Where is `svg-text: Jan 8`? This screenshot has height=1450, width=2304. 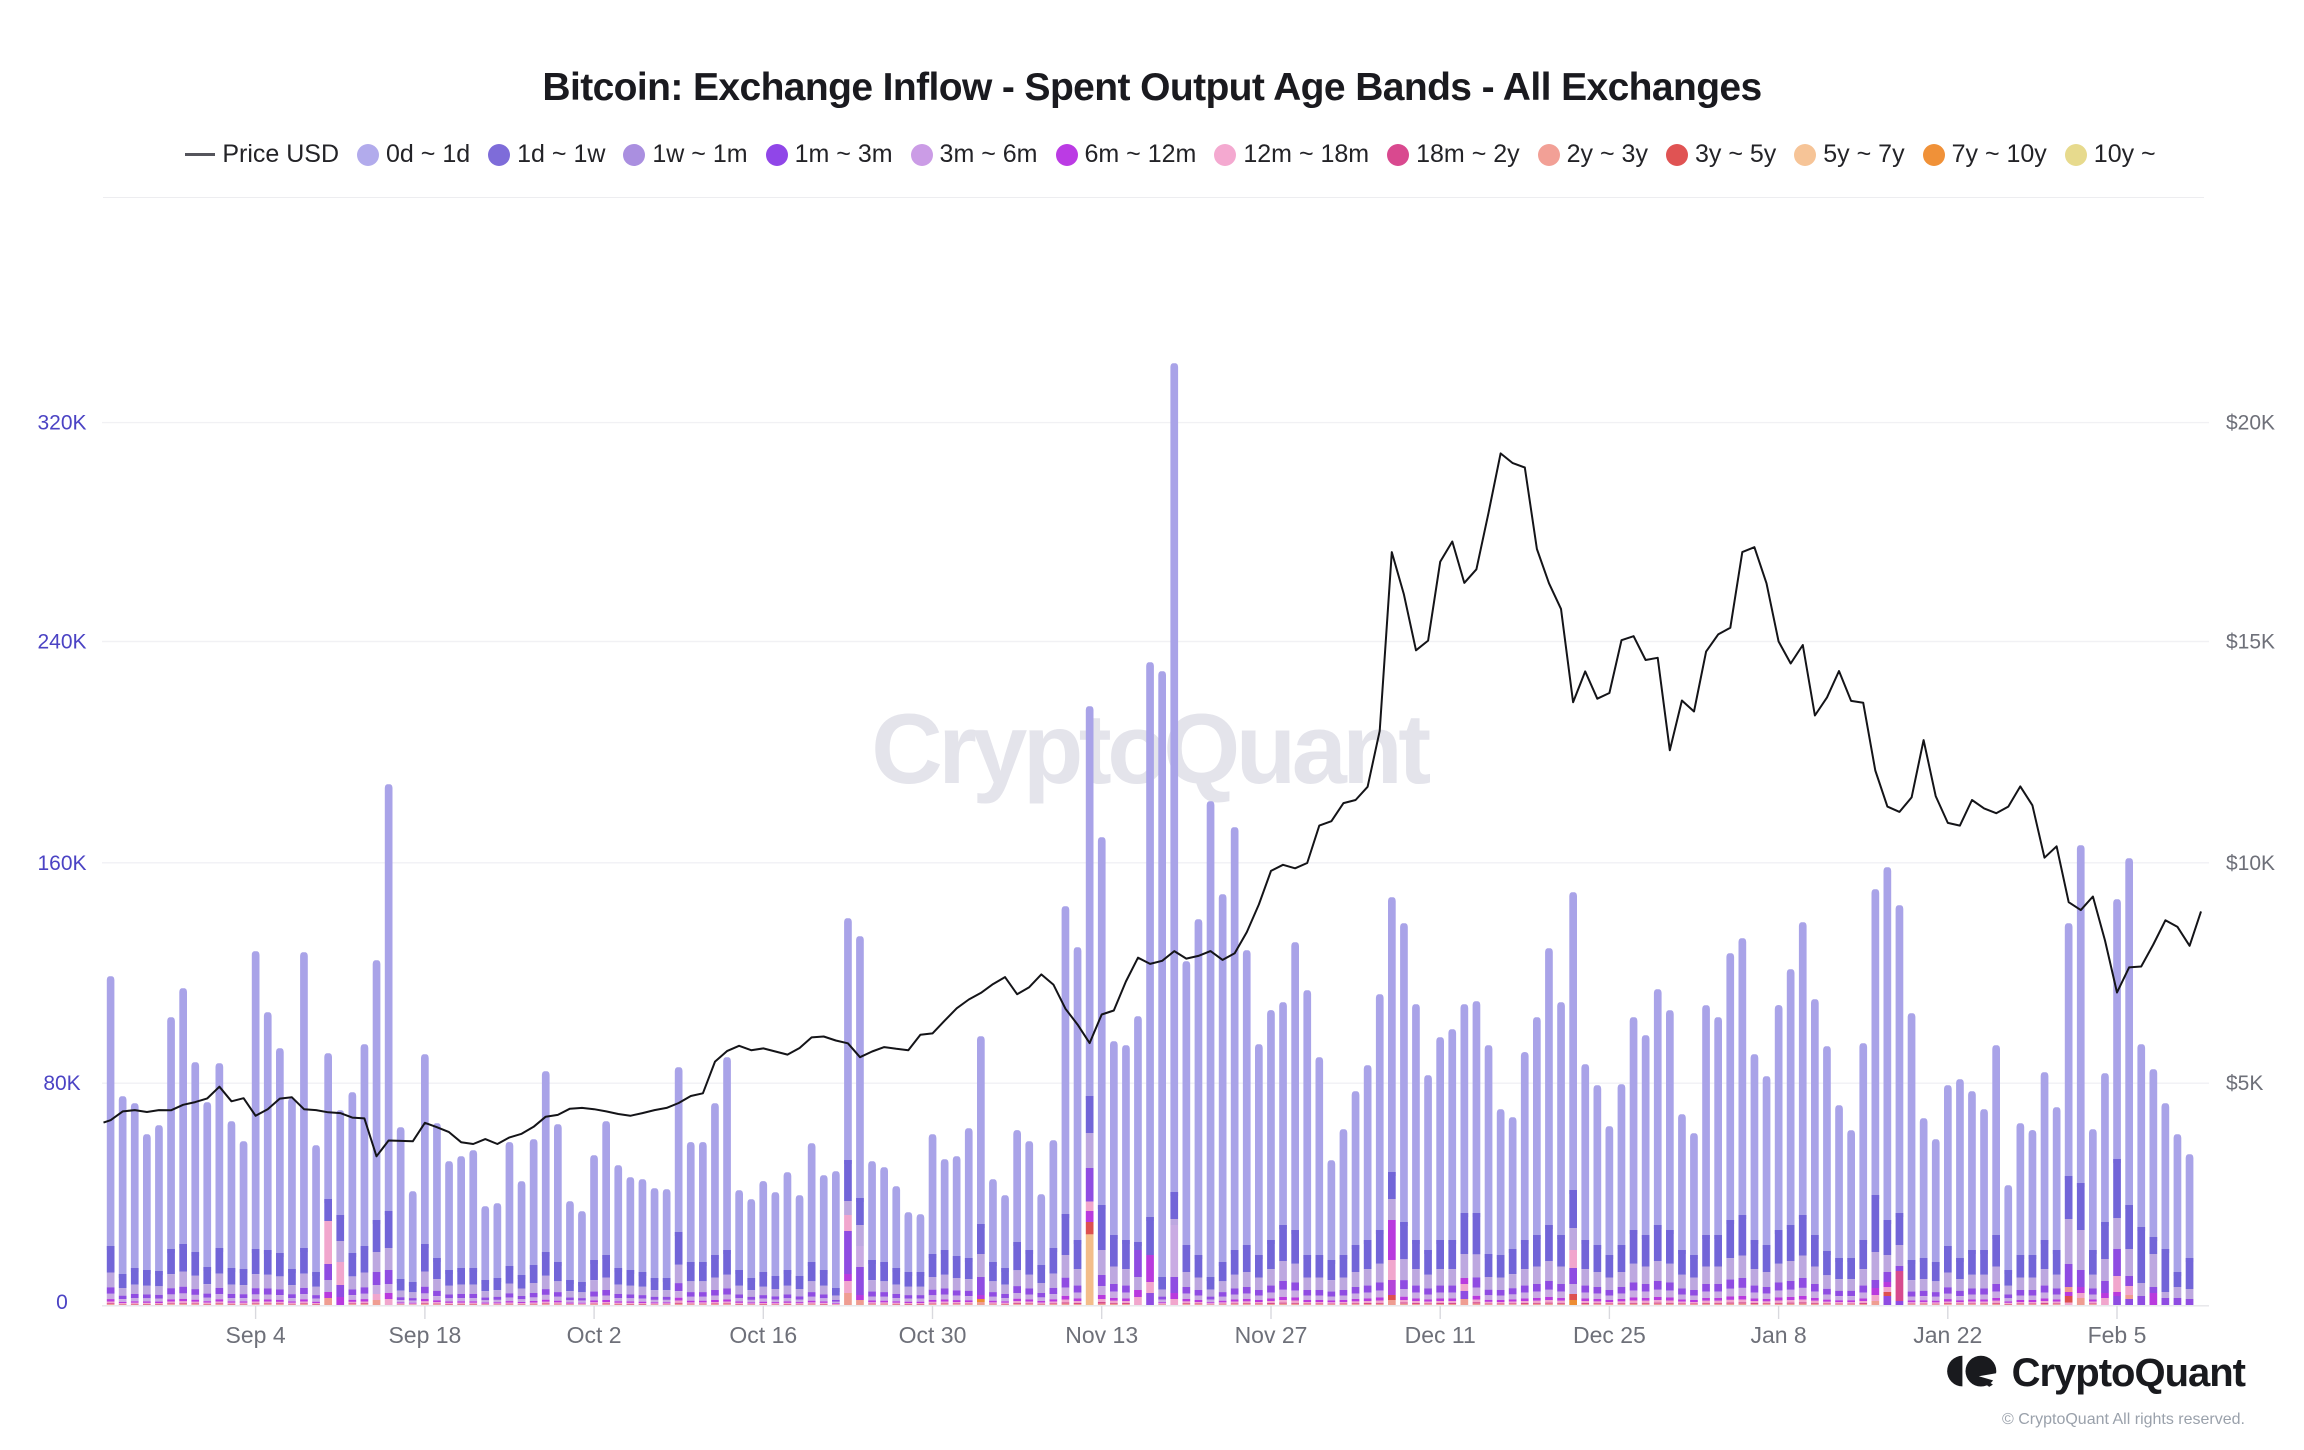 svg-text: Jan 8 is located at coordinates (1778, 1335).